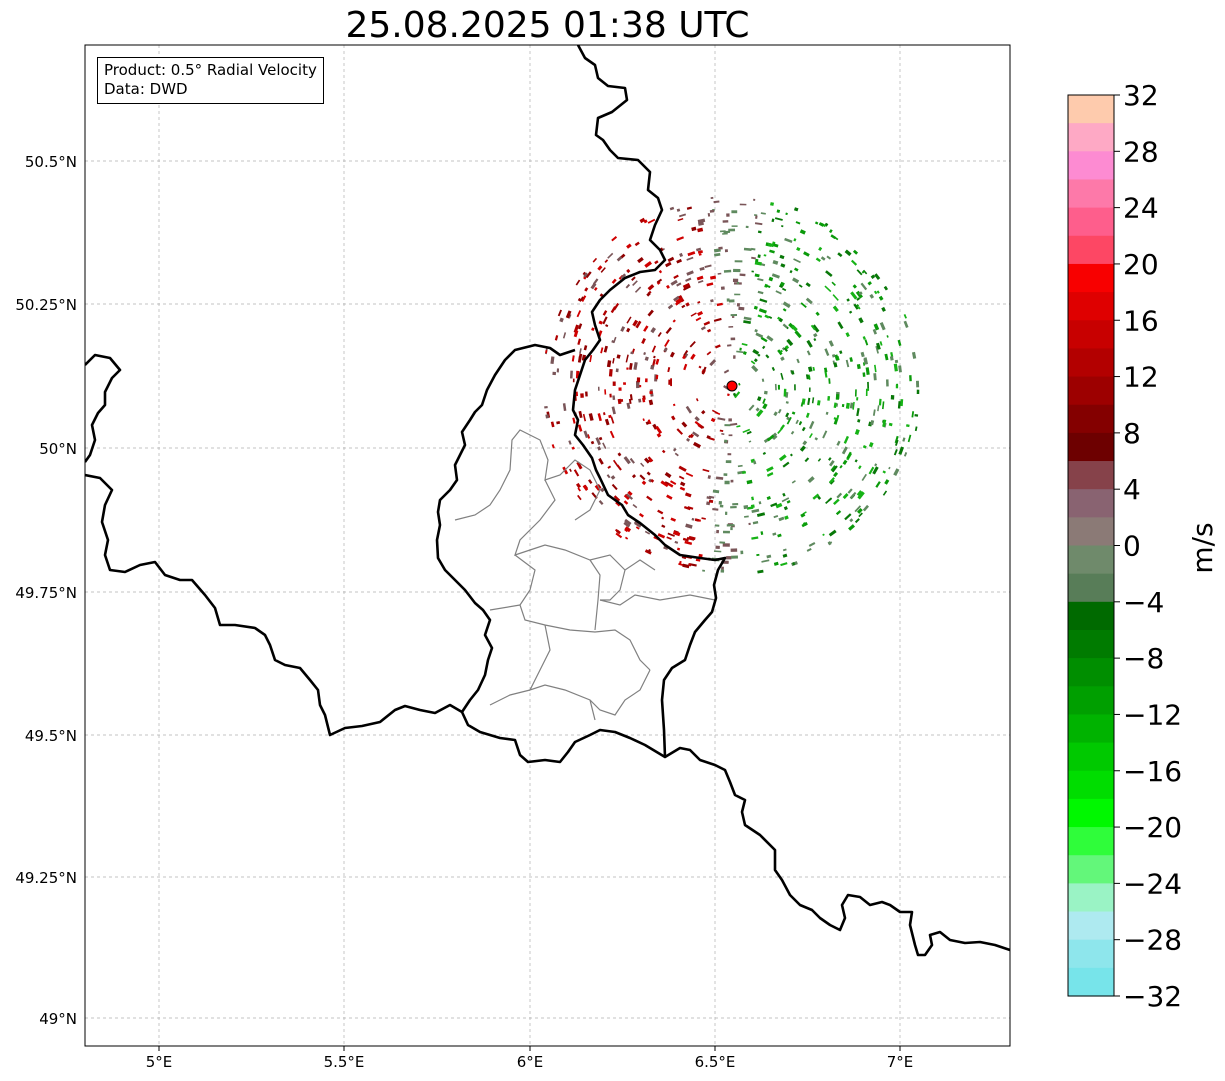 The image size is (1225, 1081). I want to click on radar-site-marker, so click(732, 386).